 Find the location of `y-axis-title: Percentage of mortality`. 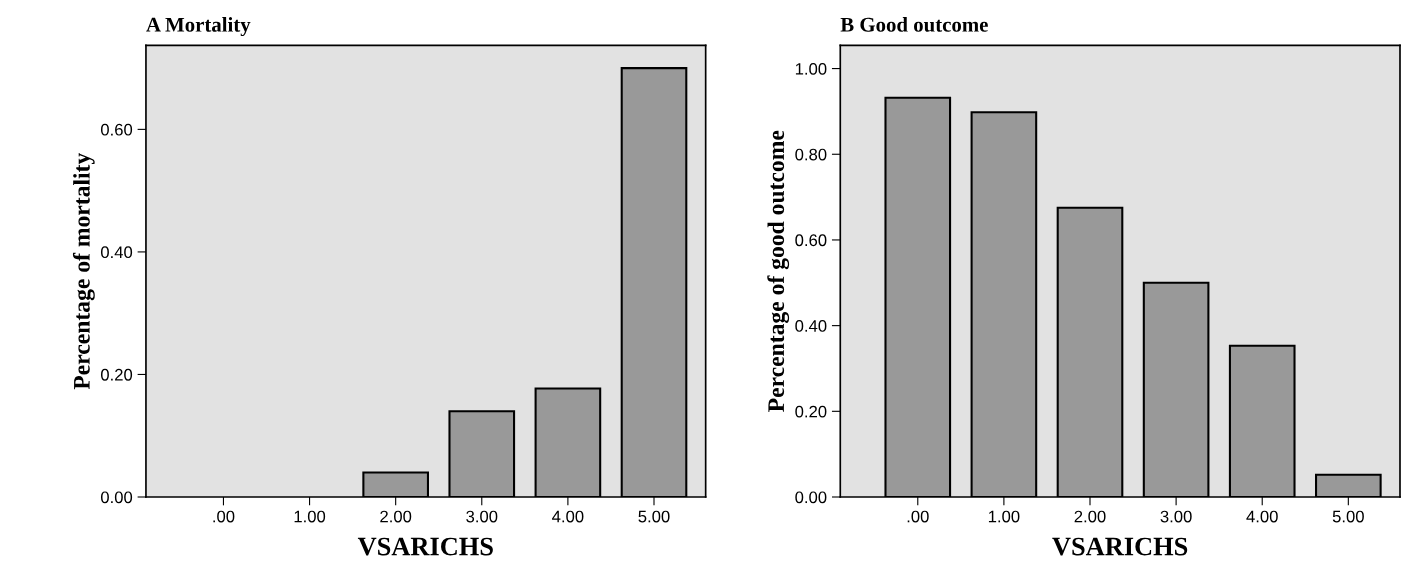

y-axis-title: Percentage of mortality is located at coordinates (83, 271).